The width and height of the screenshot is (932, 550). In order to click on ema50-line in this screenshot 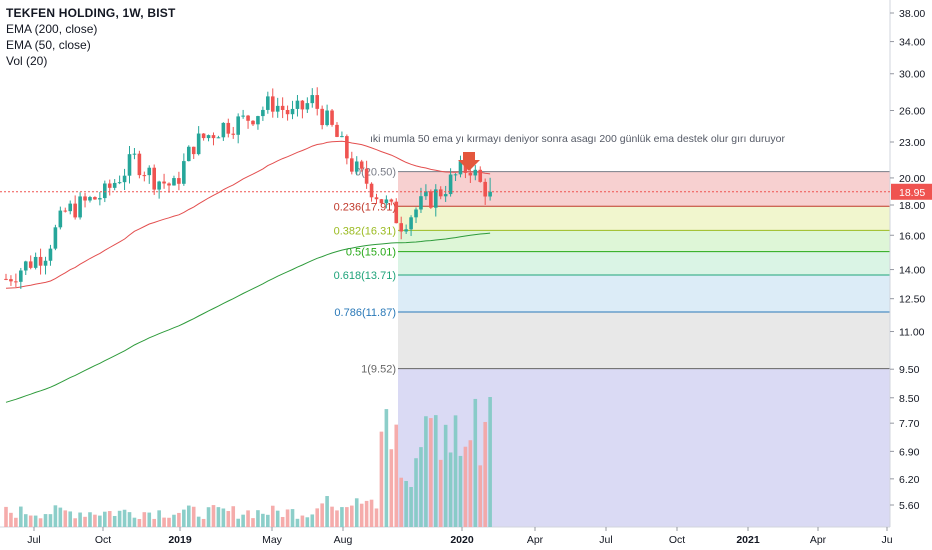, I will do `click(248, 214)`.